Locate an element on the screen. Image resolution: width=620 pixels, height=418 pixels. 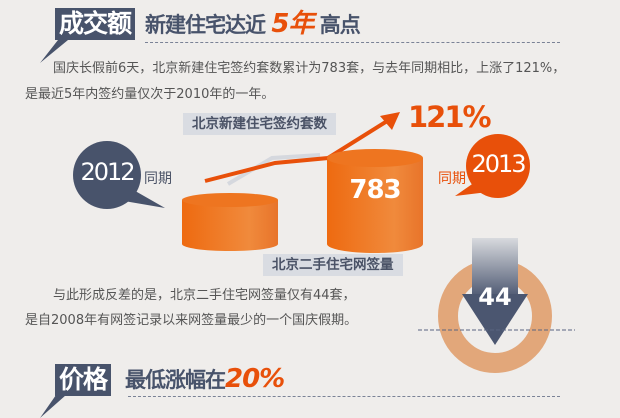
trend-arrowhead is located at coordinates (390, 121).